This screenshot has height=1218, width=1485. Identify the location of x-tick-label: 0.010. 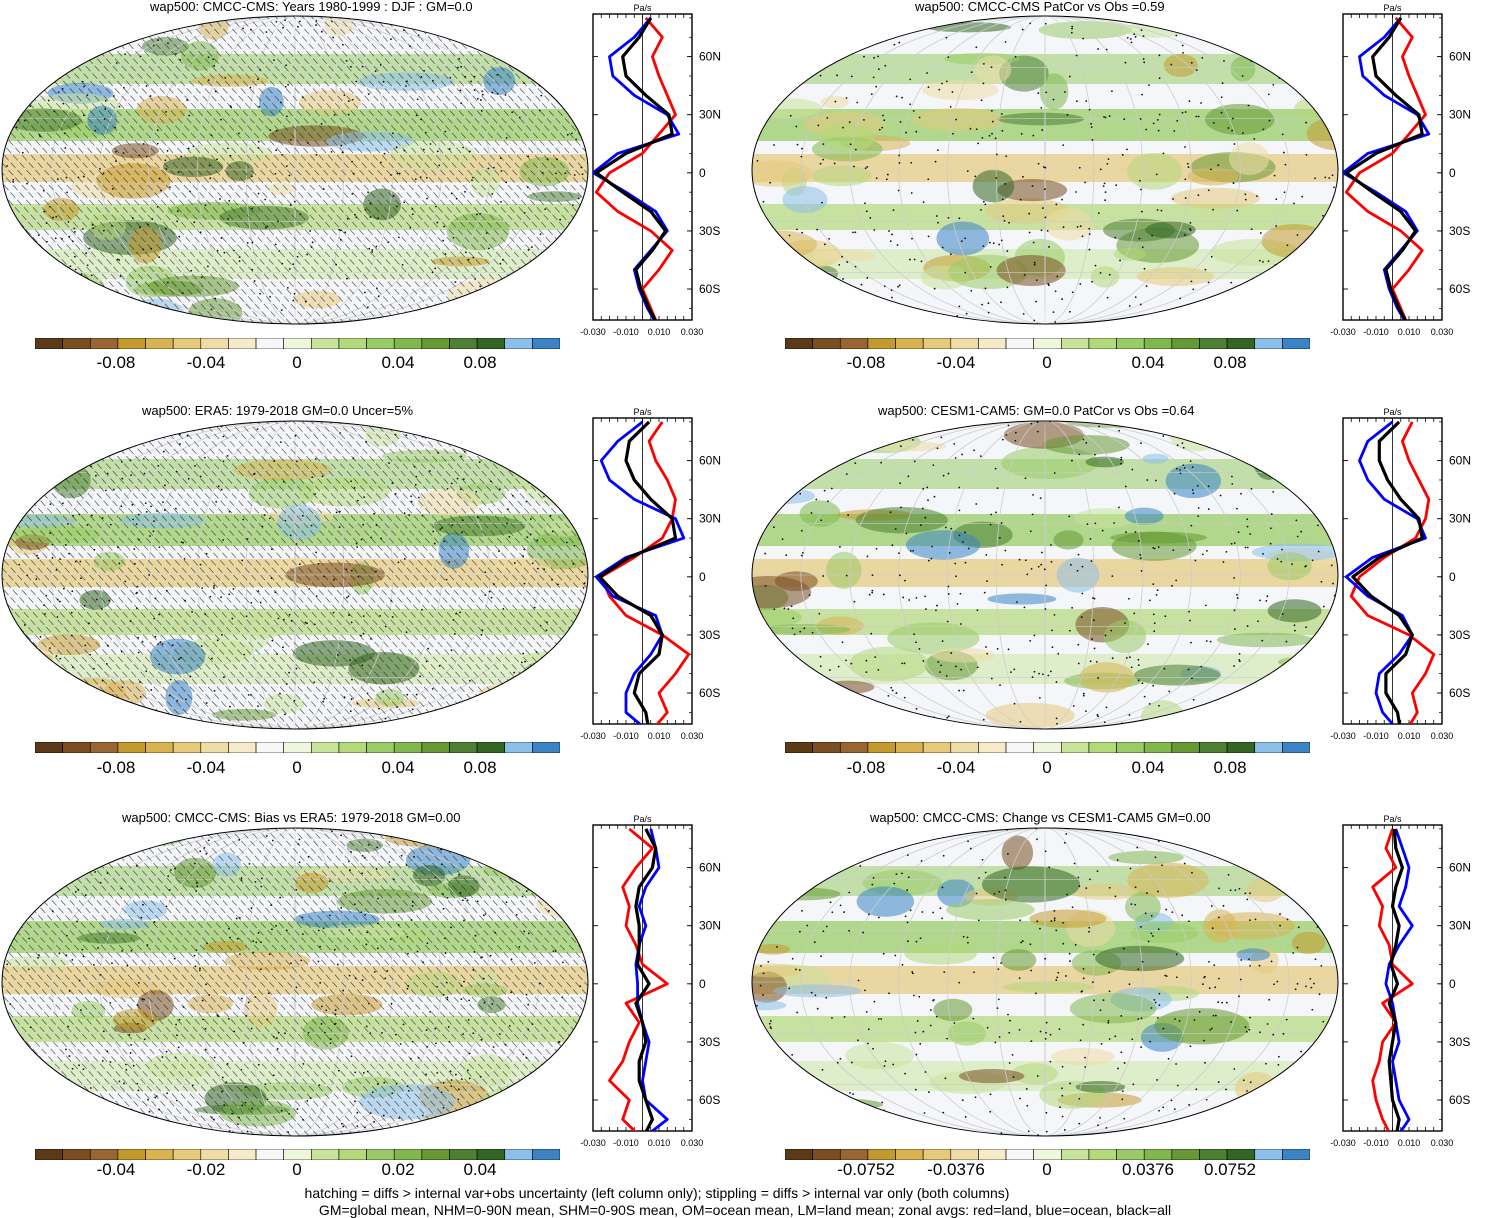
(1409, 332).